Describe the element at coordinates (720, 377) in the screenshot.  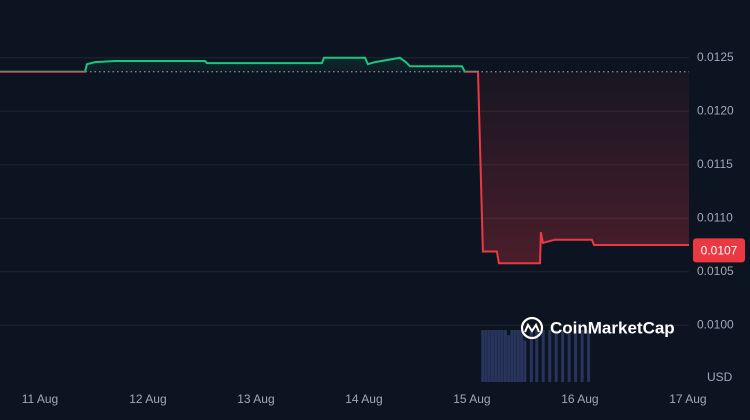
I see `currency-label: USD` at that location.